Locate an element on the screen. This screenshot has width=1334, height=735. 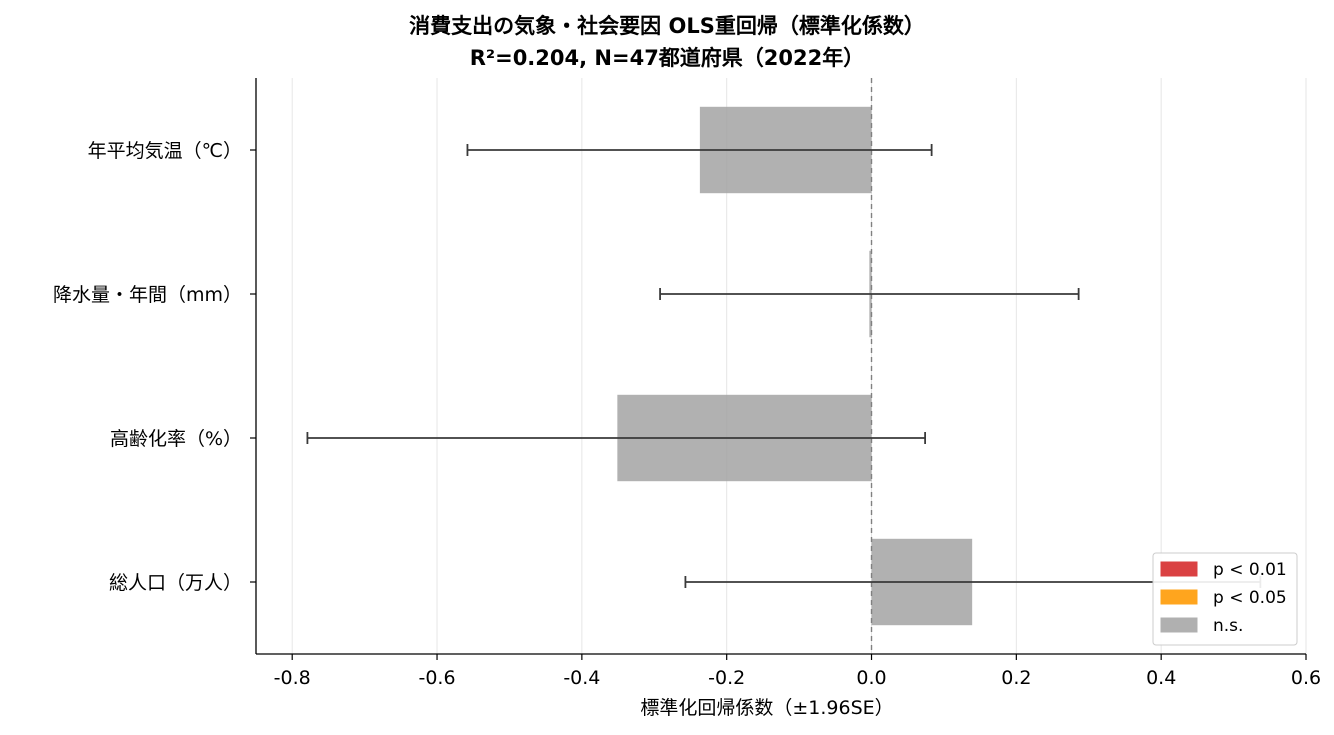
x-tick-label: 0.2 is located at coordinates (1016, 678).